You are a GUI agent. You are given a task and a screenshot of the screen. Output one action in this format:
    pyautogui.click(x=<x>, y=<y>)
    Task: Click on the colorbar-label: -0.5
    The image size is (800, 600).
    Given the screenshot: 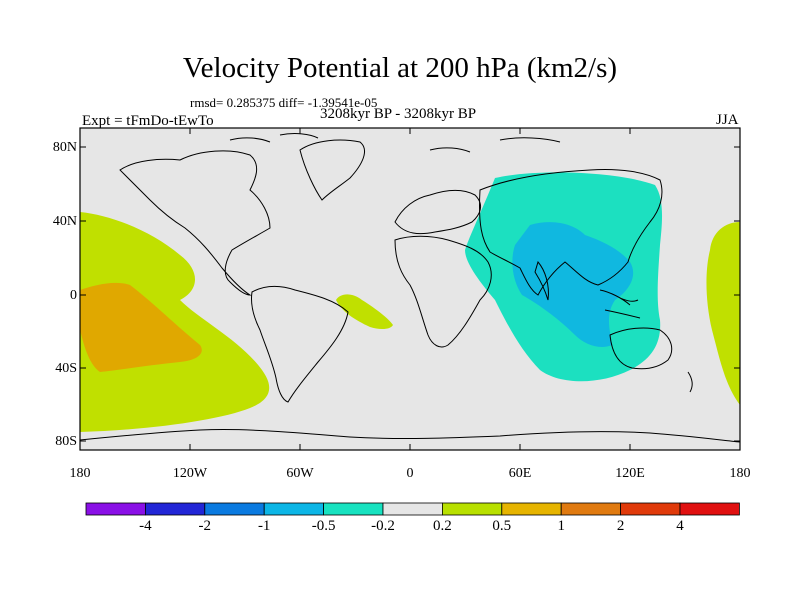 What is the action you would take?
    pyautogui.click(x=323, y=526)
    